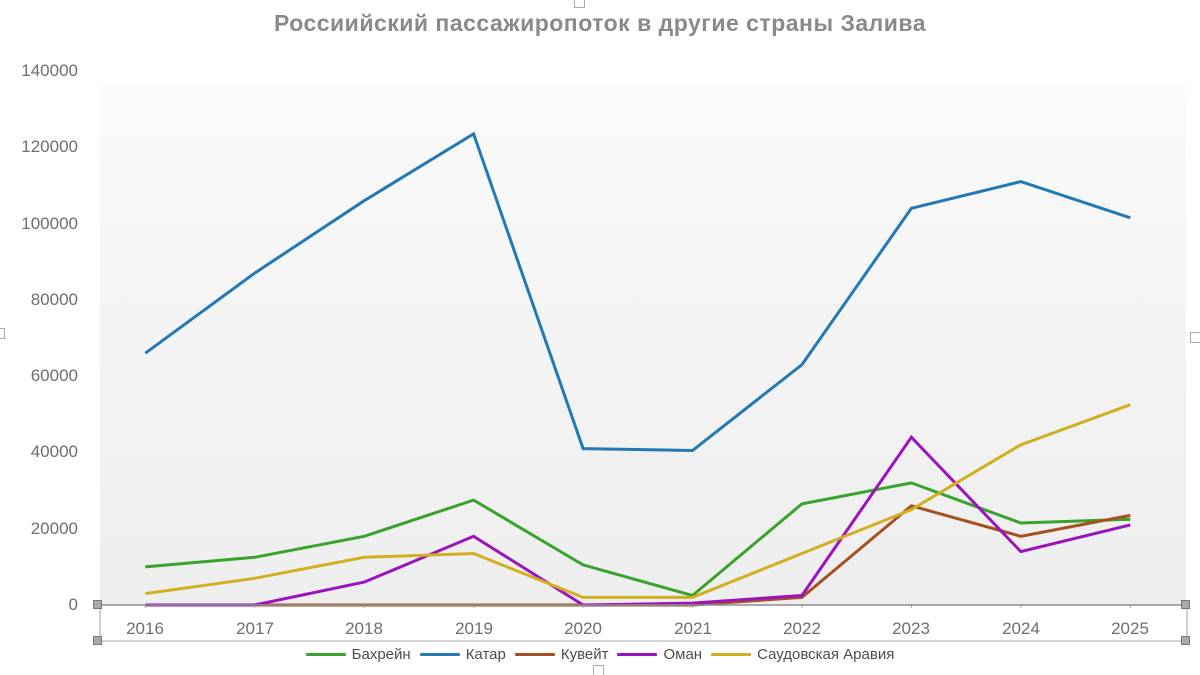 This screenshot has height=675, width=1200. What do you see at coordinates (693, 628) in the screenshot?
I see `x-tick-label: 2021` at bounding box center [693, 628].